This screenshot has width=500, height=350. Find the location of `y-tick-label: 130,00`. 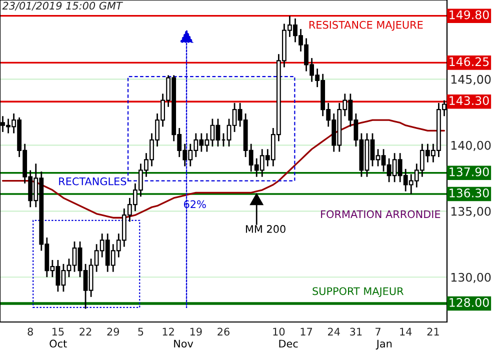

y-tick-label: 130,00 is located at coordinates (471, 277).